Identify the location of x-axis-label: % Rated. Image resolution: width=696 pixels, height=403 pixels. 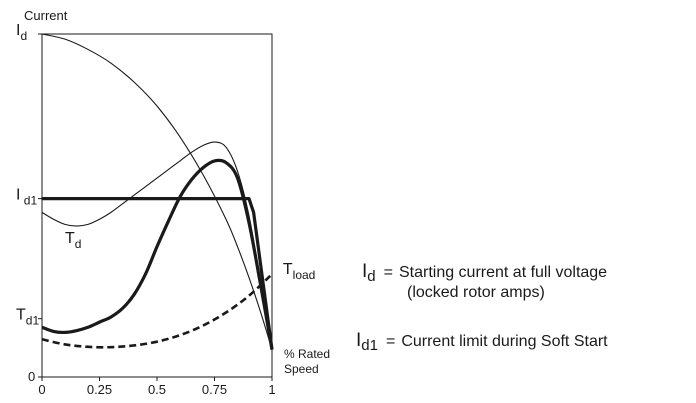
(307, 354).